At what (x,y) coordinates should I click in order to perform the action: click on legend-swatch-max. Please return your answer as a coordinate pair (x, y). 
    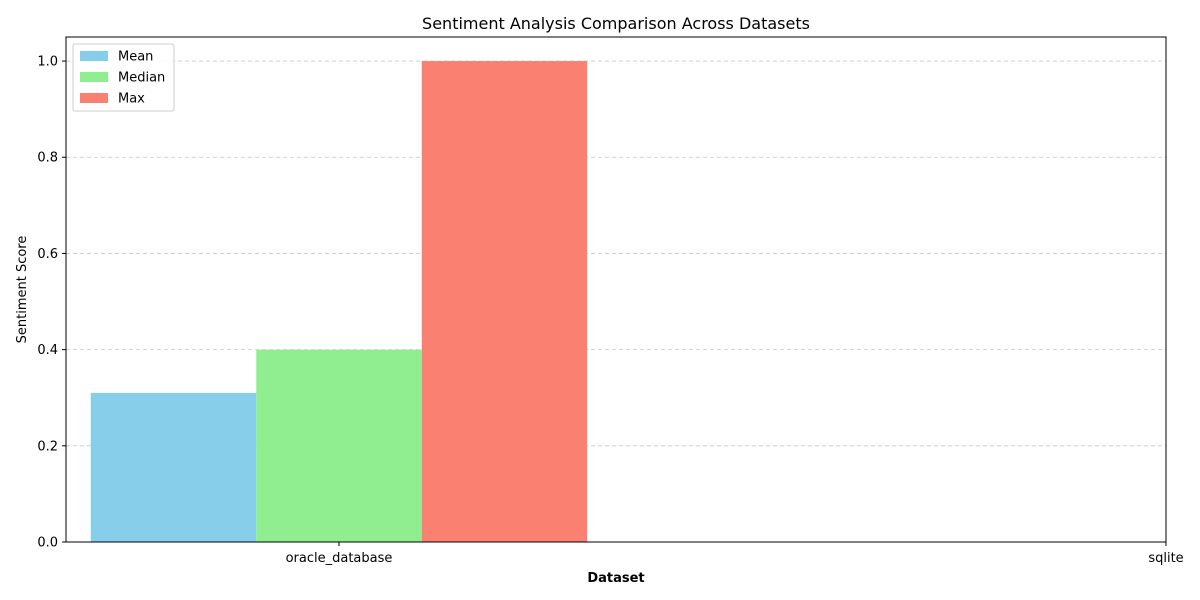
    Looking at the image, I should click on (94, 98).